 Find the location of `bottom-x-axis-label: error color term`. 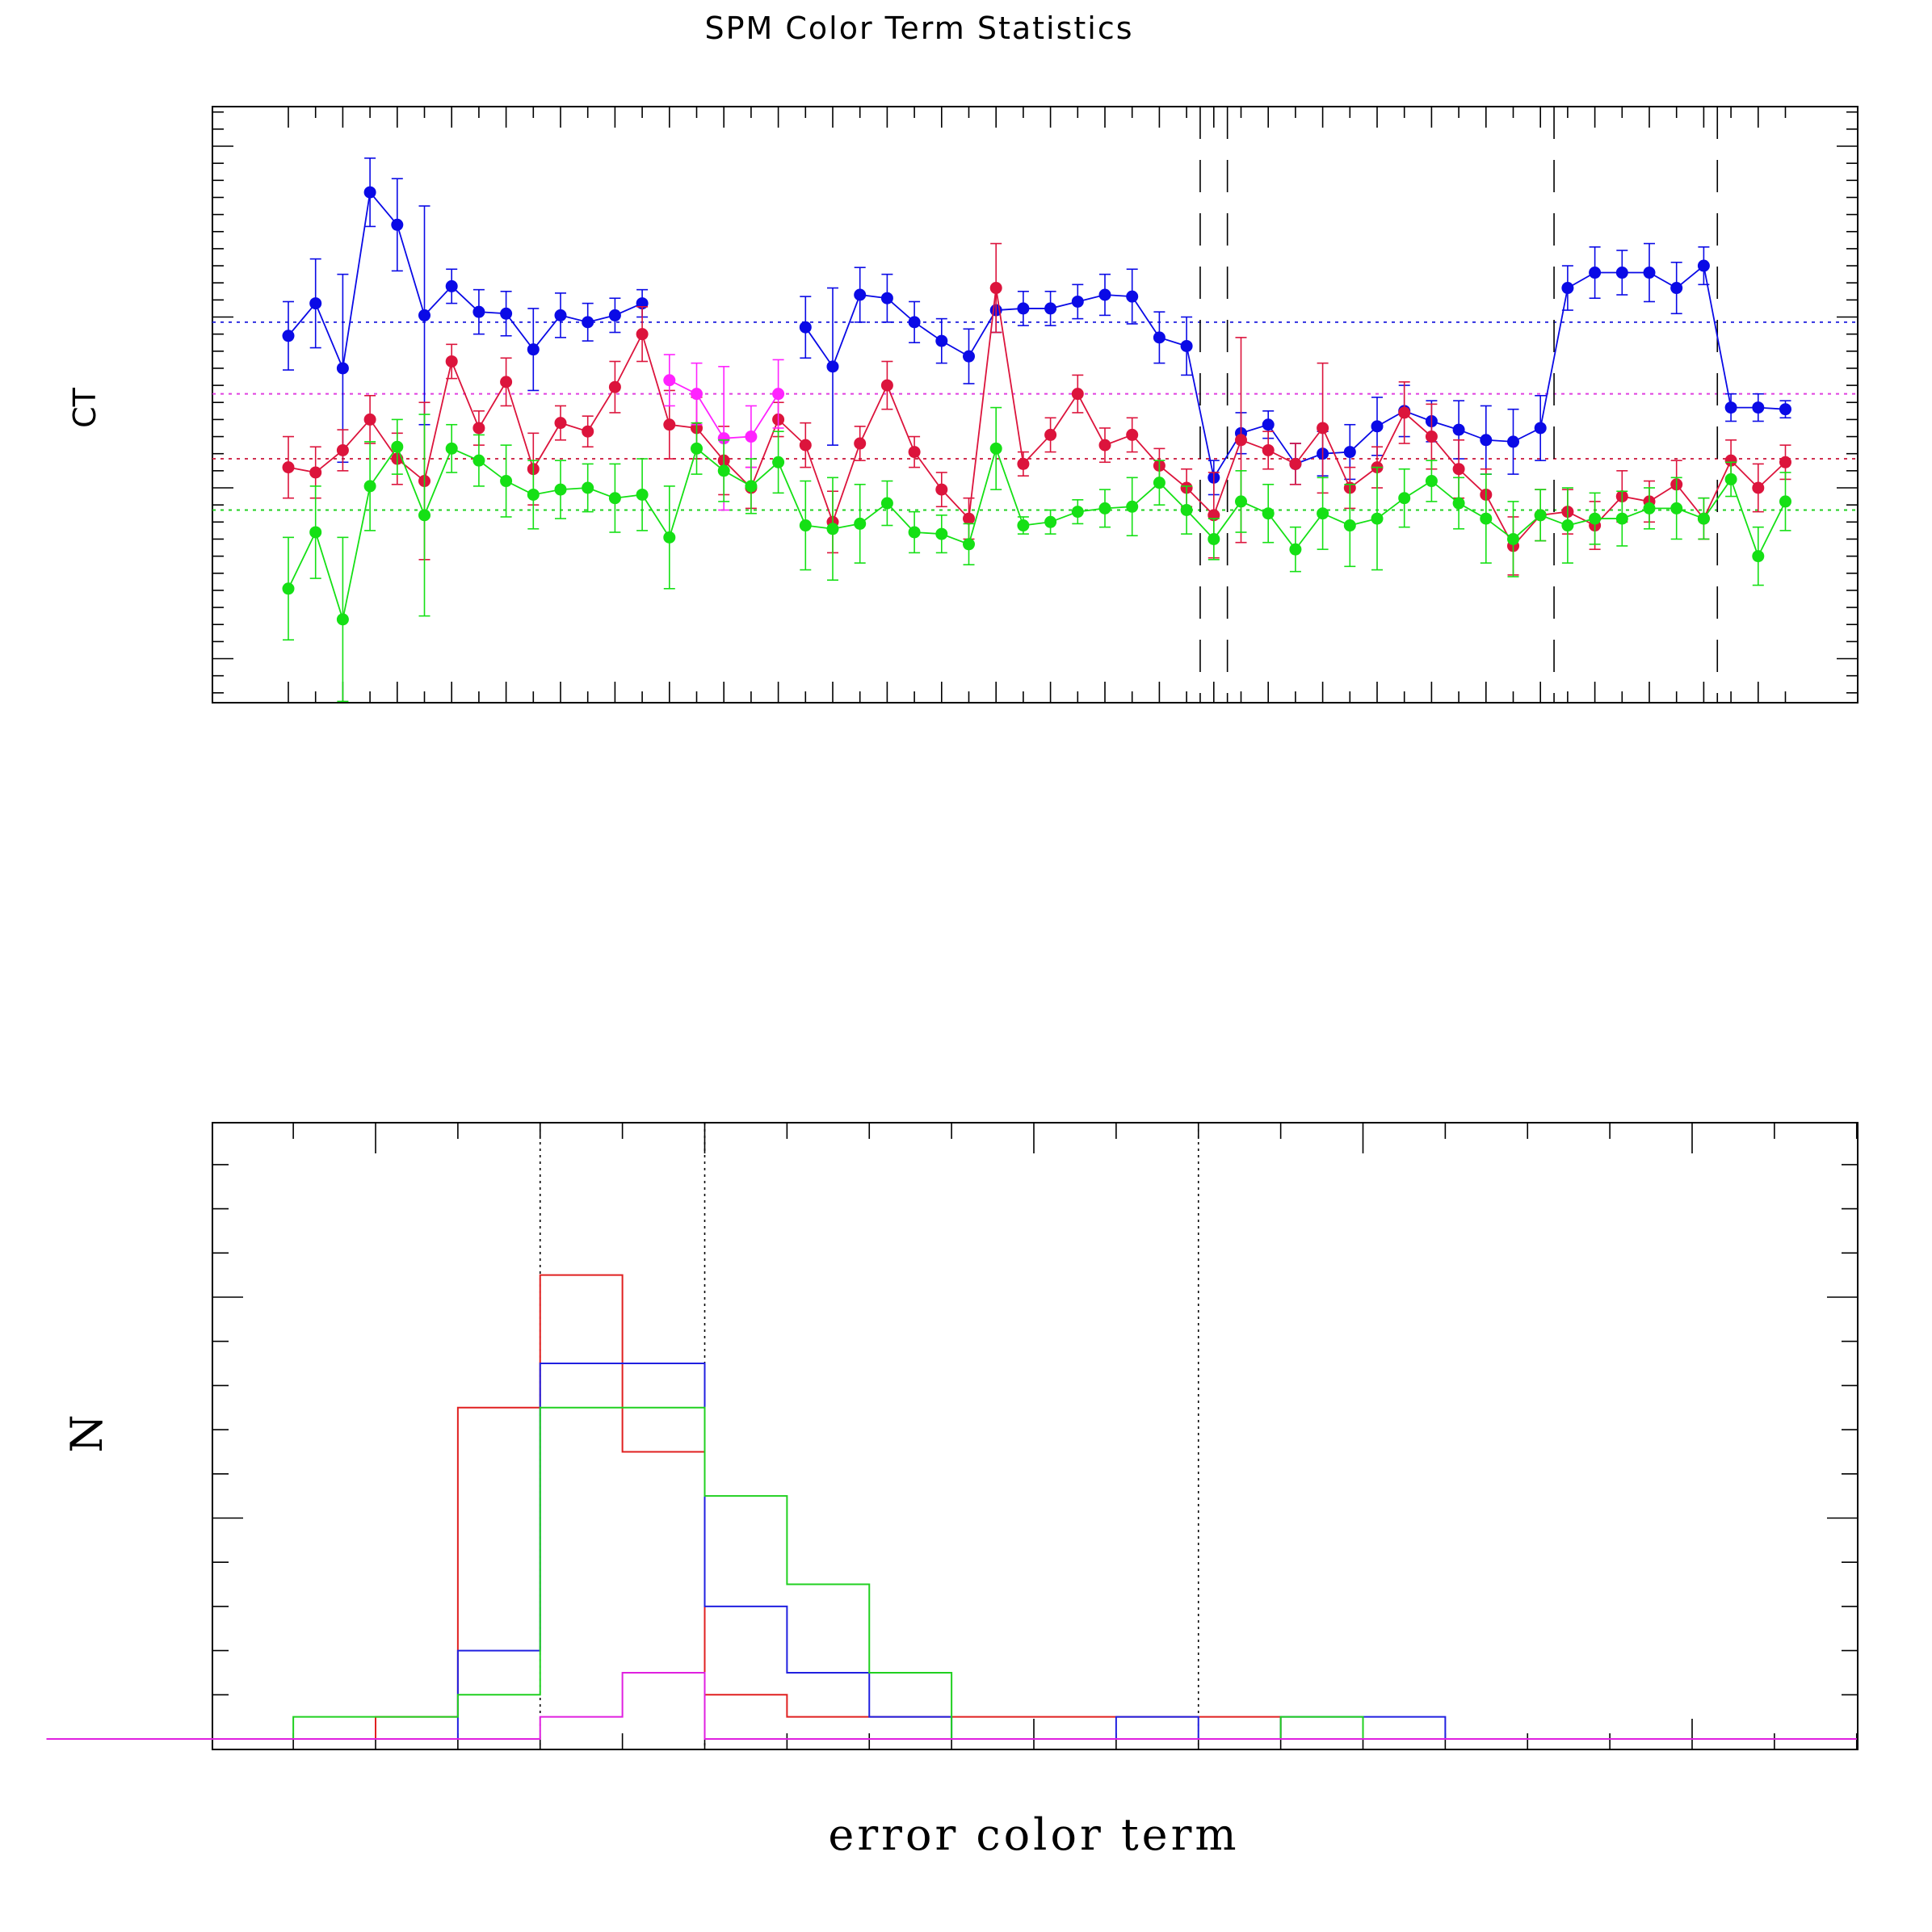

bottom-x-axis-label: error color term is located at coordinates (1033, 1834).